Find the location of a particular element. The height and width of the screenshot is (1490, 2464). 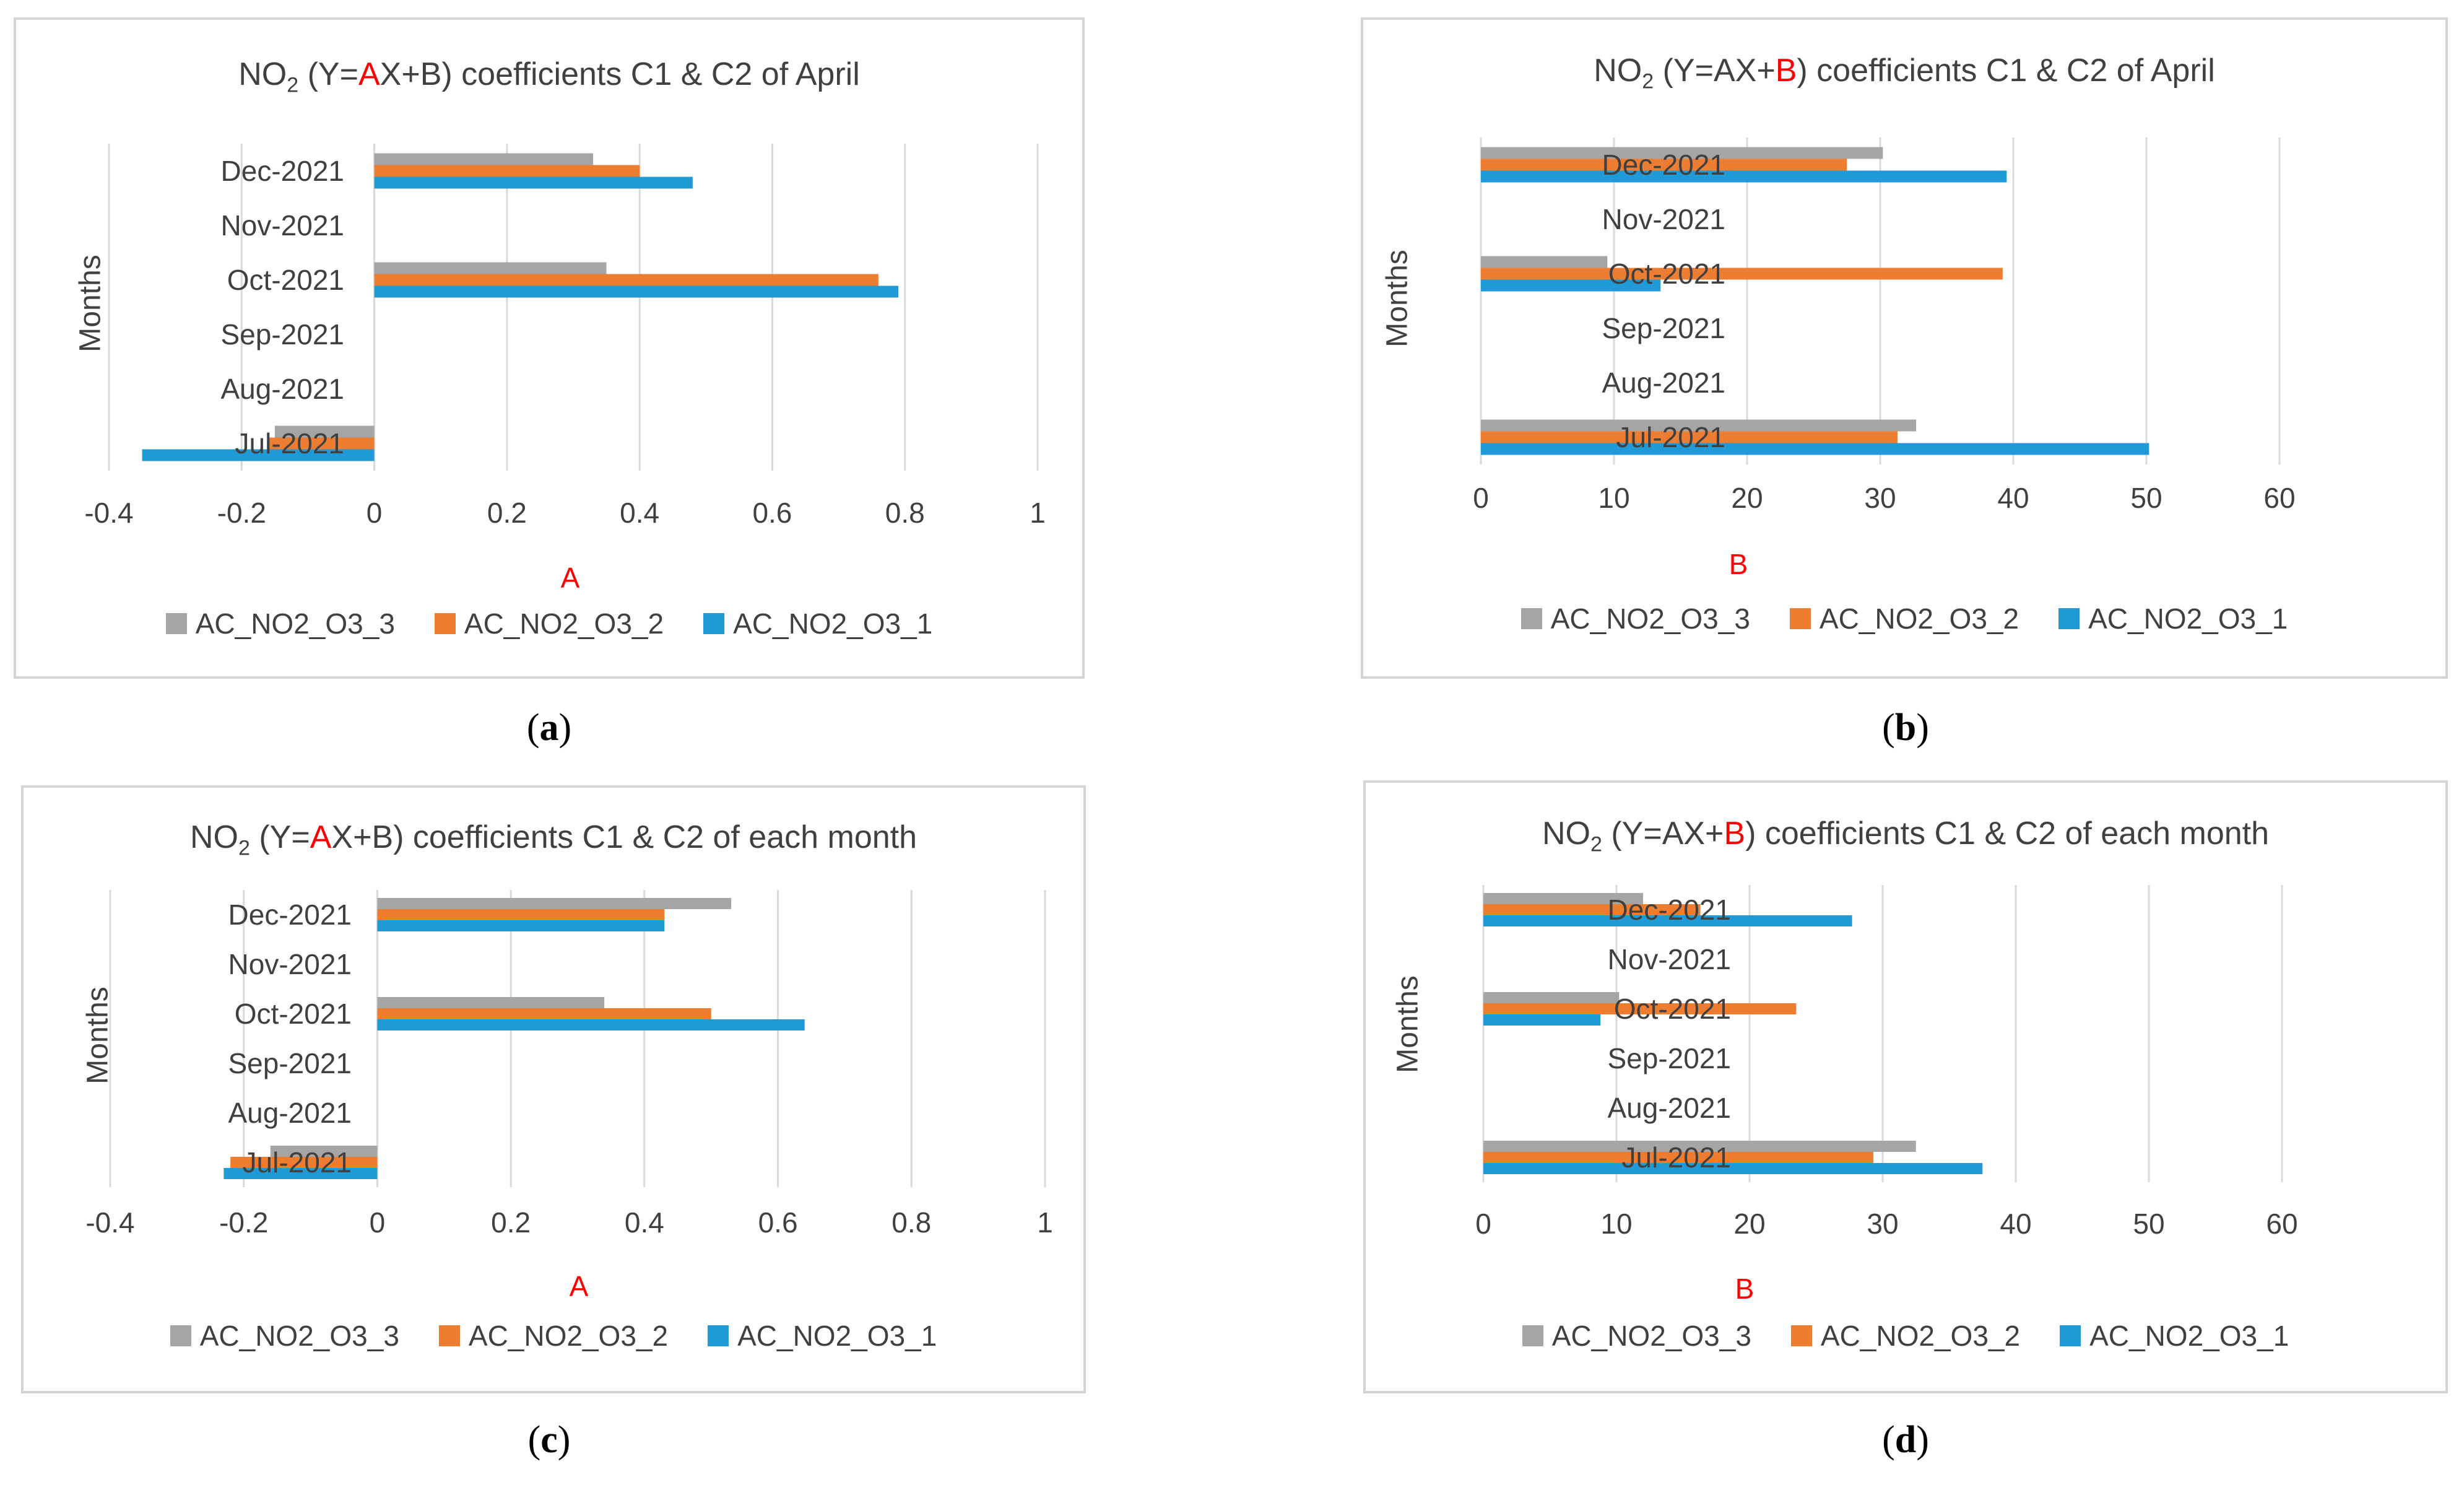

caption-c: (c) is located at coordinates (549, 1440).